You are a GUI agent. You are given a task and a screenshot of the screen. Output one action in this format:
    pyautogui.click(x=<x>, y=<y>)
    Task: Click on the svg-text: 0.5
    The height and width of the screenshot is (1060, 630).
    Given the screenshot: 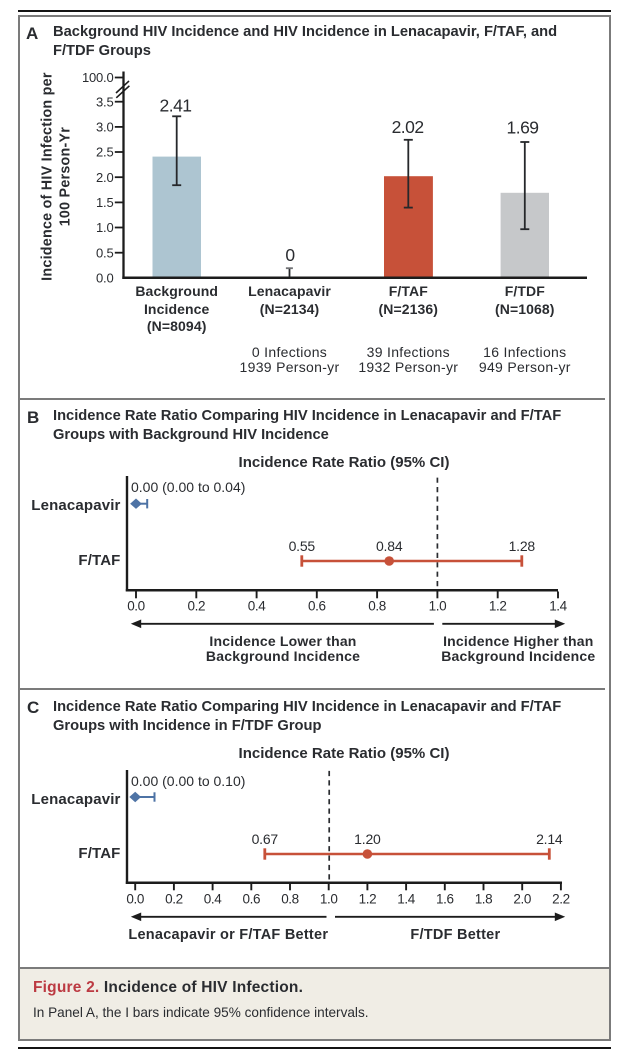 What is the action you would take?
    pyautogui.click(x=104, y=252)
    